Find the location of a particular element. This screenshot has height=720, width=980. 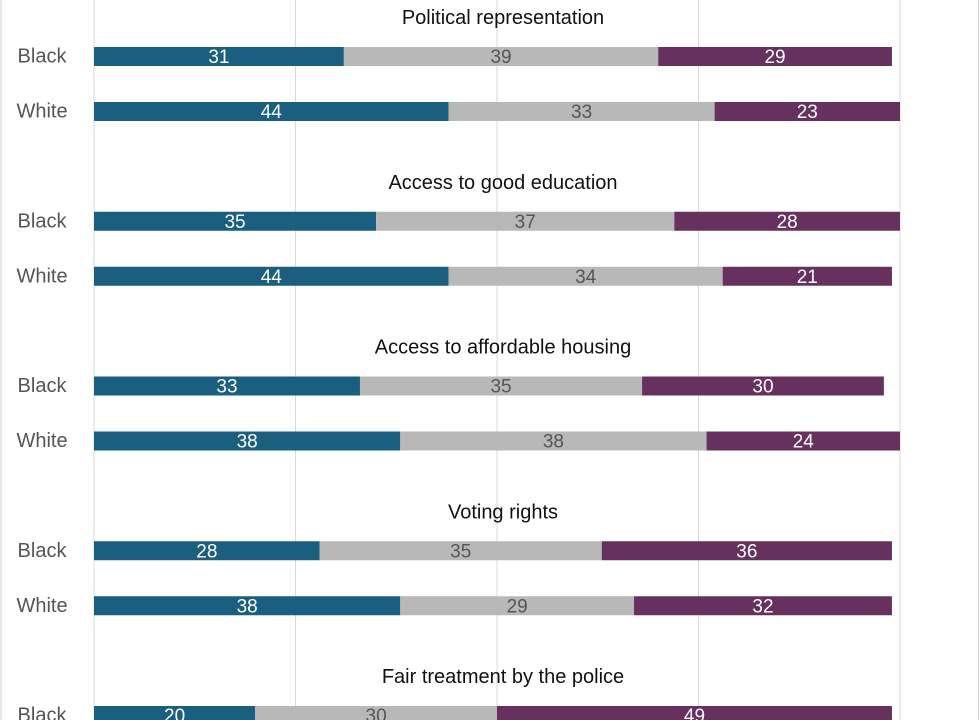

data-label: 21 is located at coordinates (807, 277).